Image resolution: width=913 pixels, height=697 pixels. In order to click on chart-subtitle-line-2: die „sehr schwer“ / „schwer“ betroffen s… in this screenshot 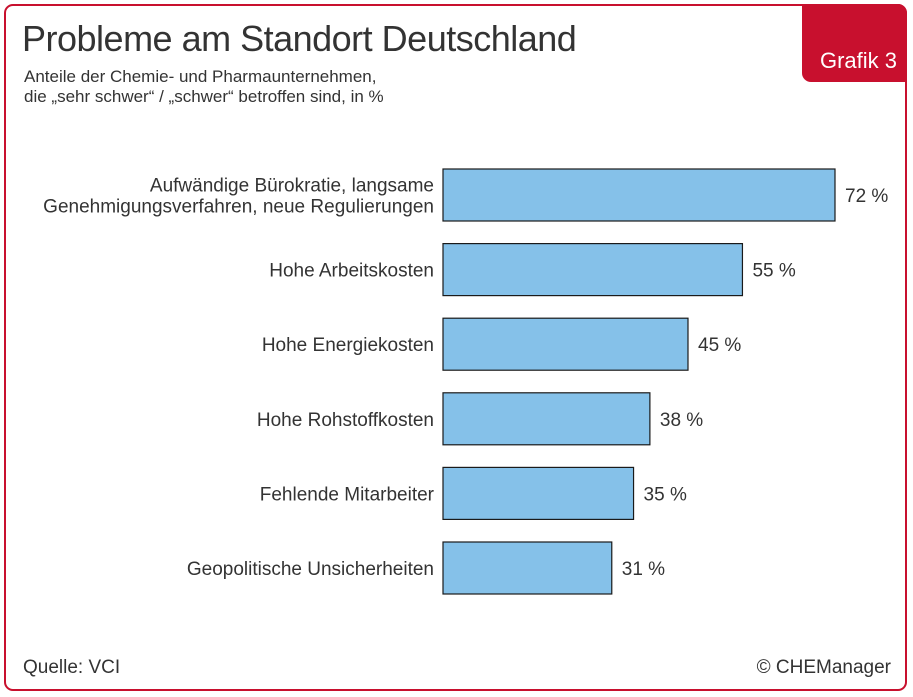, I will do `click(204, 96)`.